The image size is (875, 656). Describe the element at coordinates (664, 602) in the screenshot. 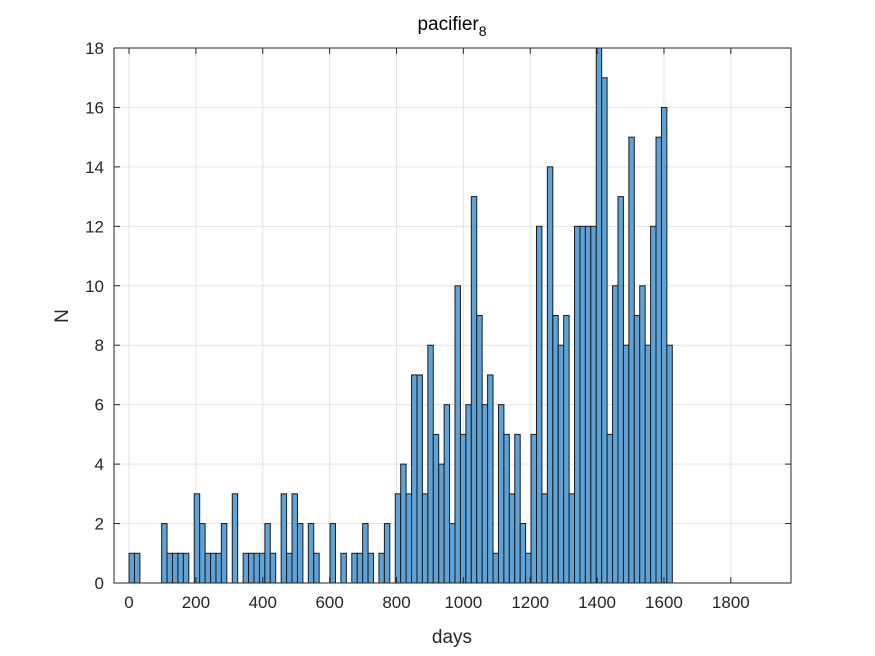

I see `x-tick-label: 1600` at that location.